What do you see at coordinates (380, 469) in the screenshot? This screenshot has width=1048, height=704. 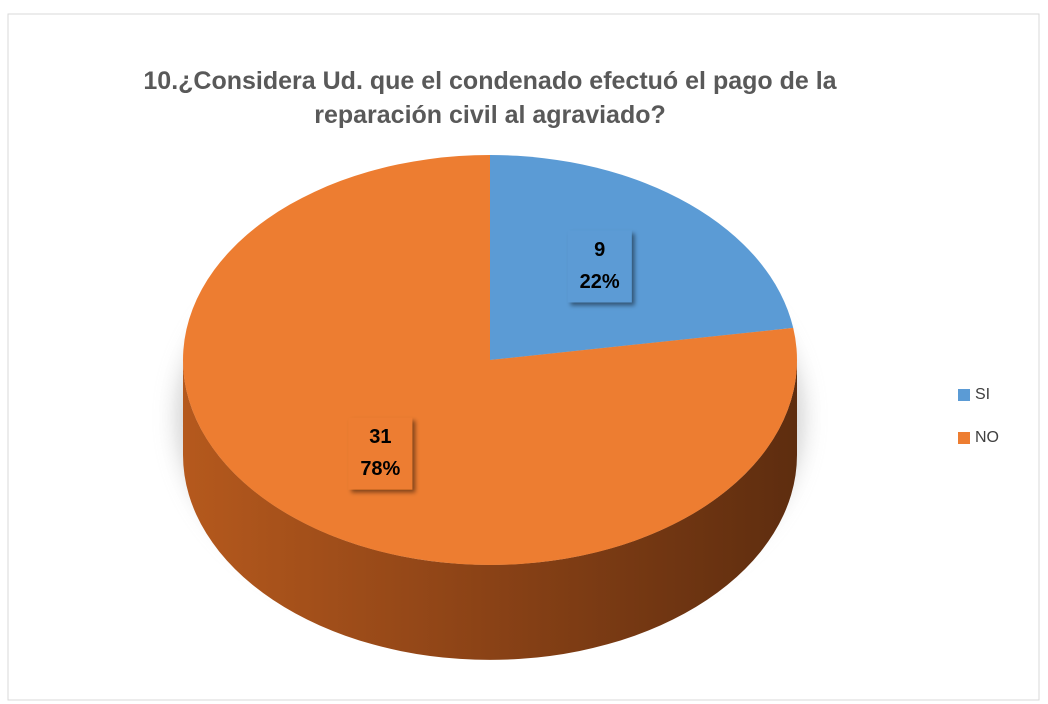 I see `data-label: 78%` at bounding box center [380, 469].